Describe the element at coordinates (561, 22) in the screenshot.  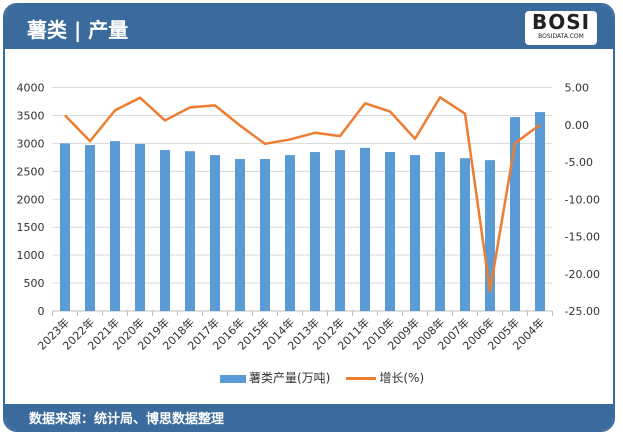
I see `logo-text: BOSI` at that location.